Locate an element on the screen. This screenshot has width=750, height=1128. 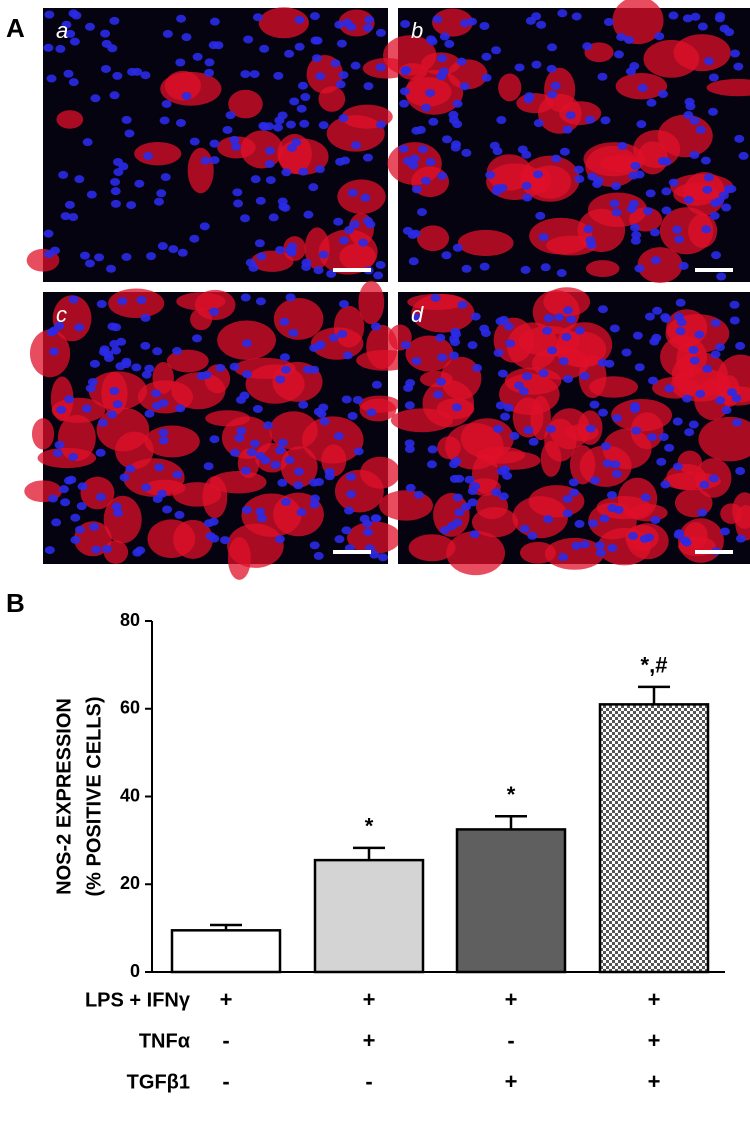
treatment-name: TNFα is located at coordinates (165, 1041).